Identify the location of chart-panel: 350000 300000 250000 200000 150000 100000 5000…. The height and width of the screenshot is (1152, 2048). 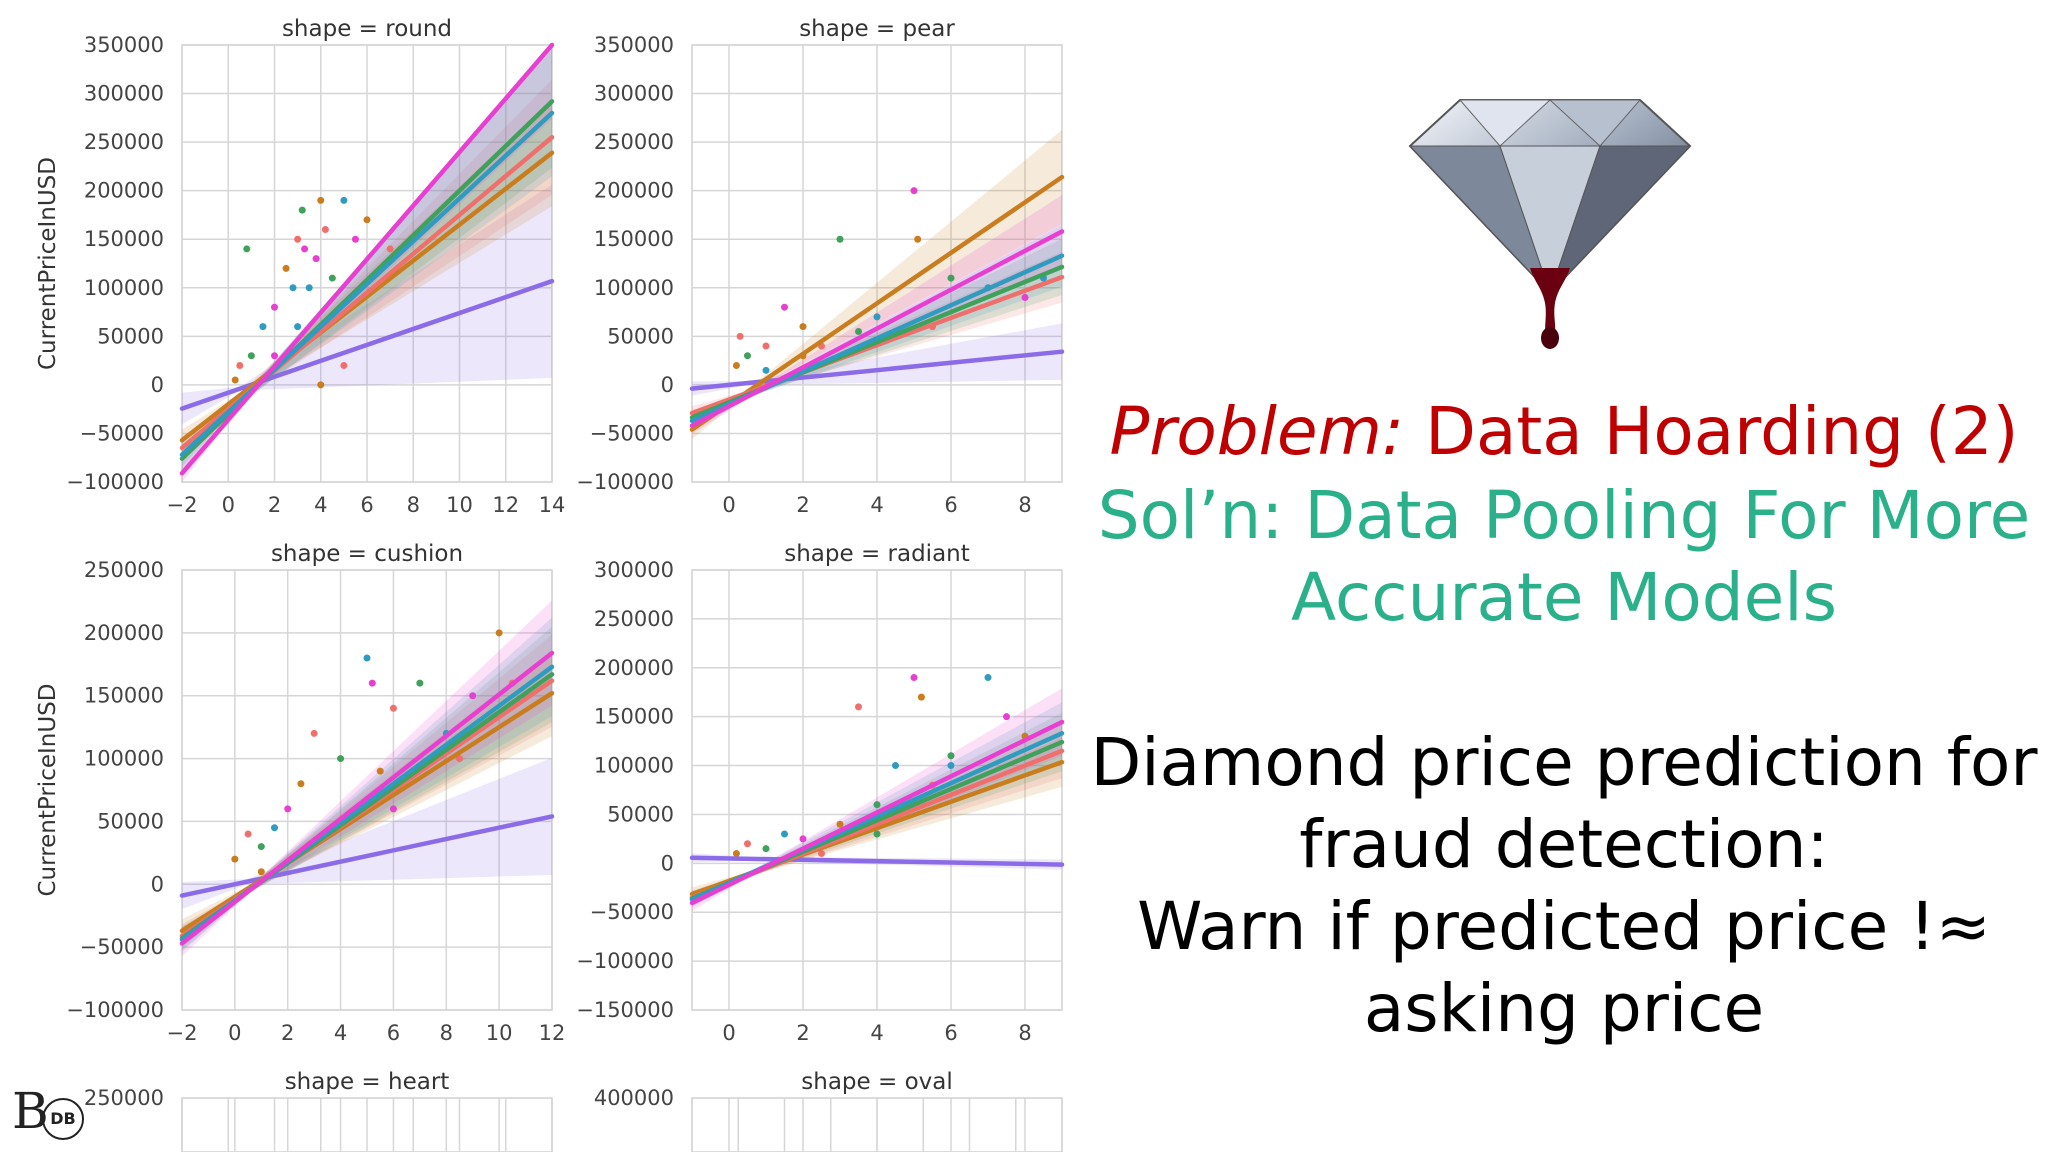
(820, 266).